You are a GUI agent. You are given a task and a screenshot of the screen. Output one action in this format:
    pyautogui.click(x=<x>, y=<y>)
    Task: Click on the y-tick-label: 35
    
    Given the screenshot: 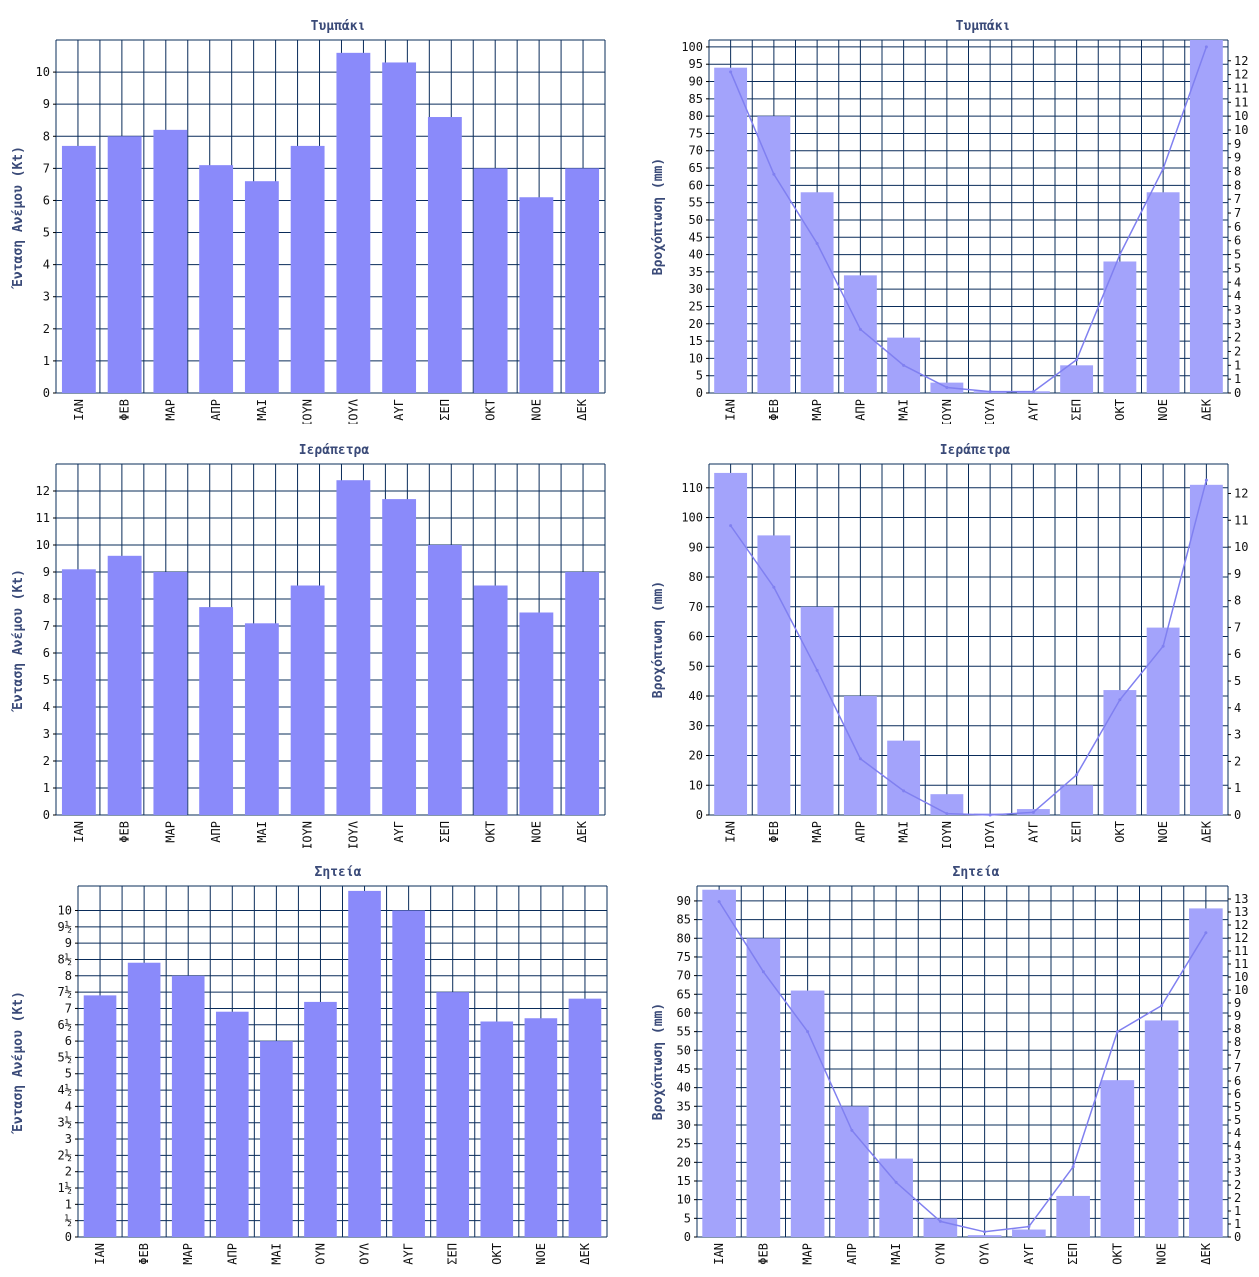 What is the action you would take?
    pyautogui.click(x=684, y=1106)
    